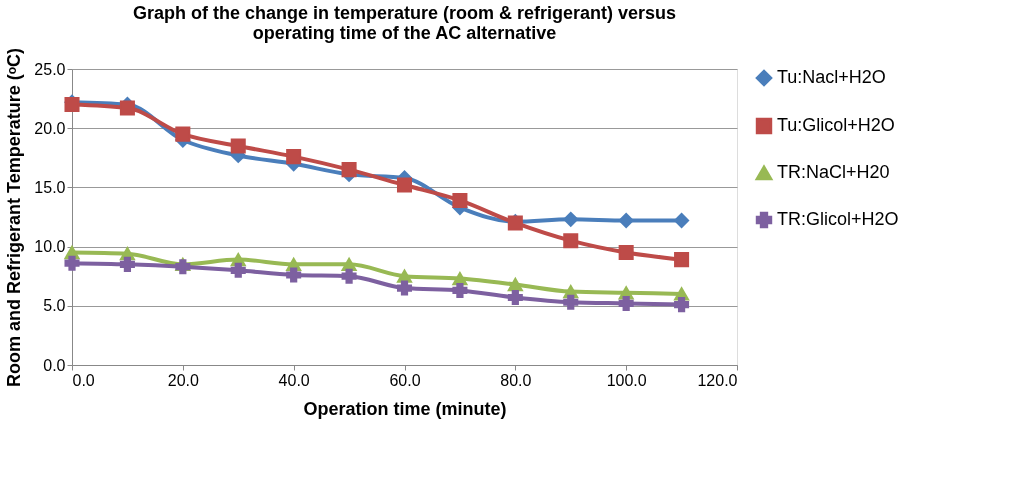  I want to click on legend-label: TR:NaCl+H20, so click(833, 172).